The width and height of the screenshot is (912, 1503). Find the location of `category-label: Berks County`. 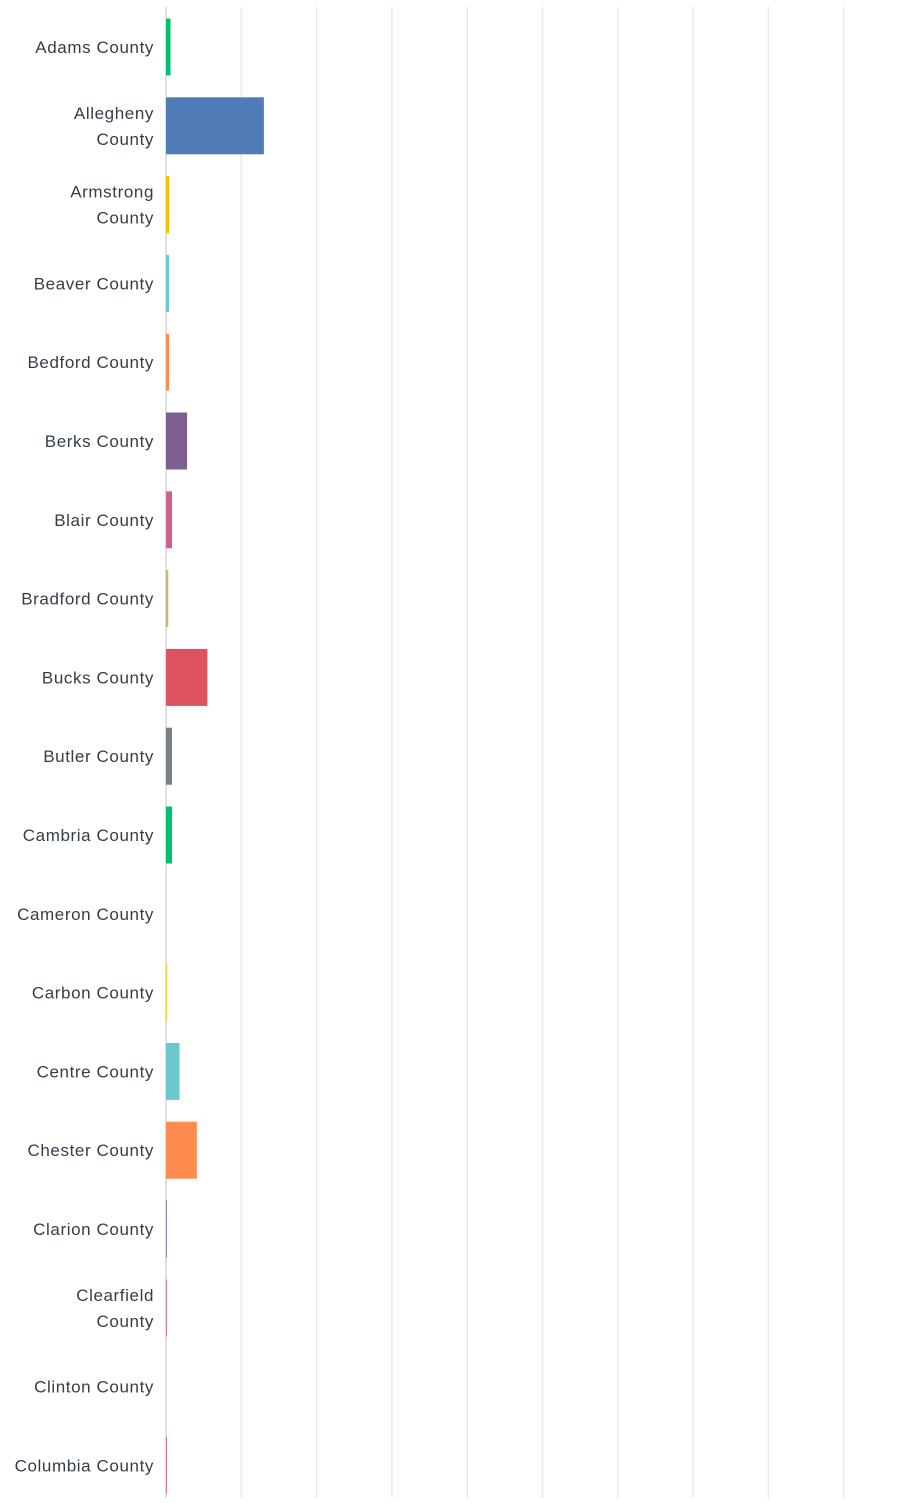

category-label: Berks County is located at coordinates (99, 441).